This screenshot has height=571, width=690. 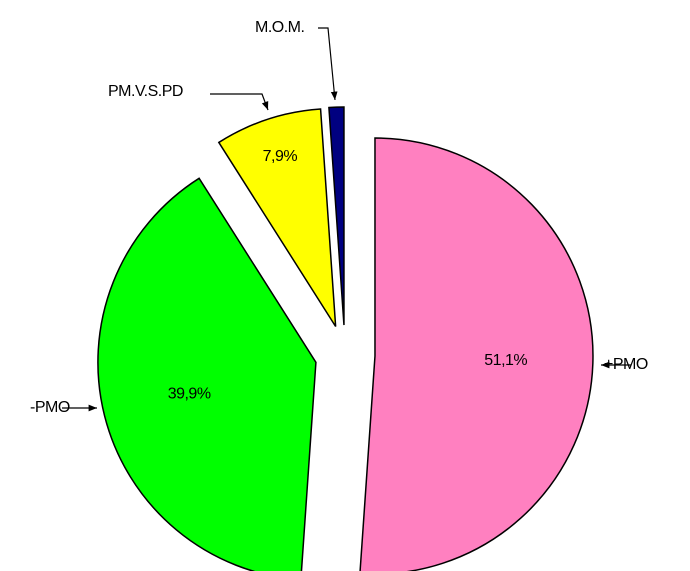 What do you see at coordinates (280, 156) in the screenshot?
I see `value-label: 7,9%` at bounding box center [280, 156].